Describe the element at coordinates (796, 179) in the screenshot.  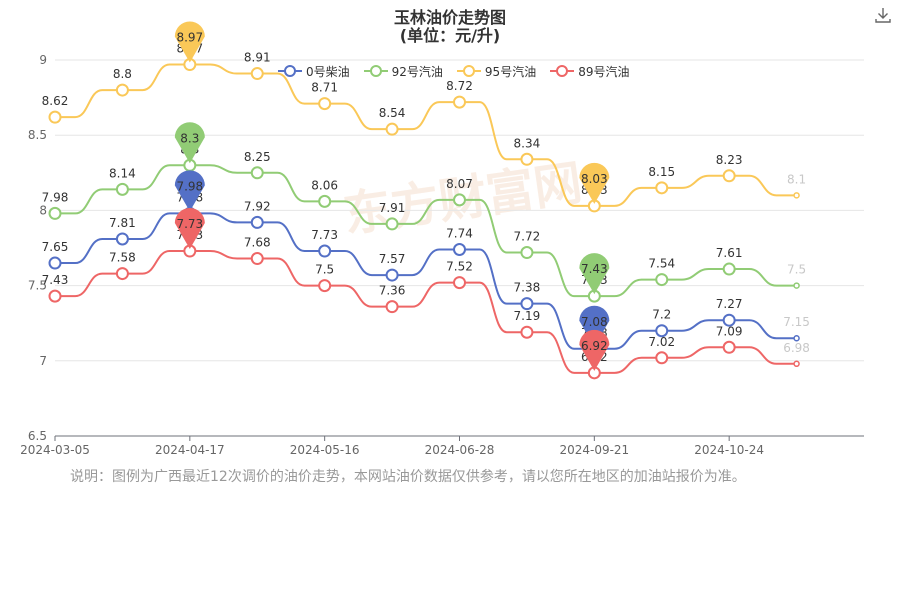
I see `data-label: 8.1` at that location.